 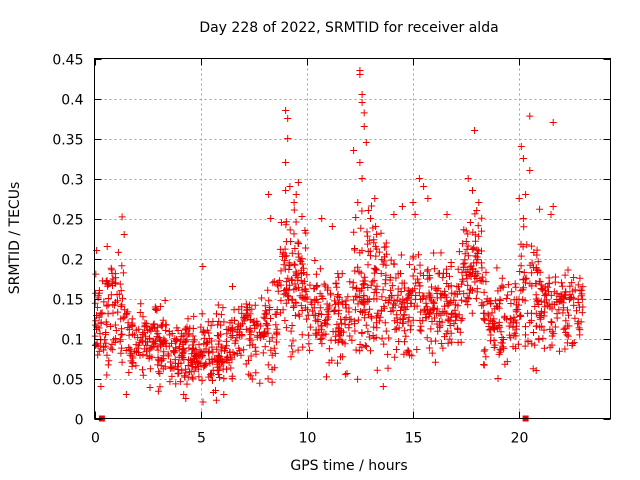 What do you see at coordinates (15, 238) in the screenshot?
I see `y-axis-label: SRMTID / TECUs` at bounding box center [15, 238].